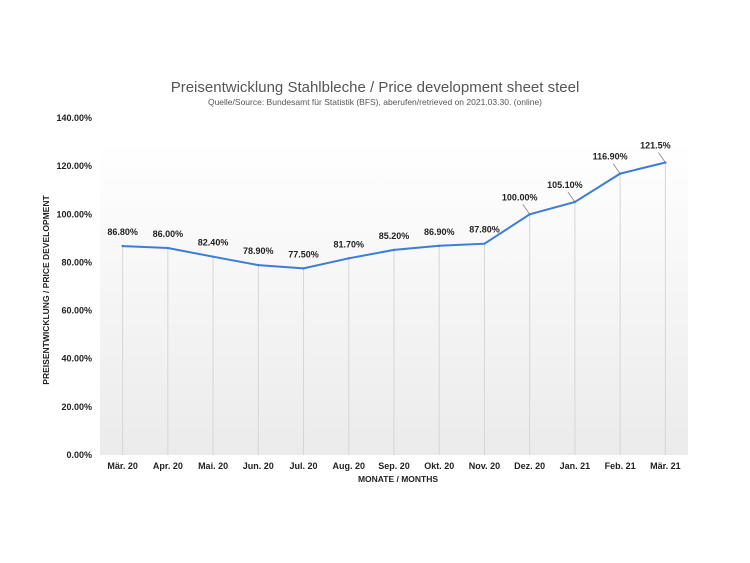 This screenshot has width=750, height=563. Describe the element at coordinates (168, 466) in the screenshot. I see `x-tick-label: Apr. 20` at that location.